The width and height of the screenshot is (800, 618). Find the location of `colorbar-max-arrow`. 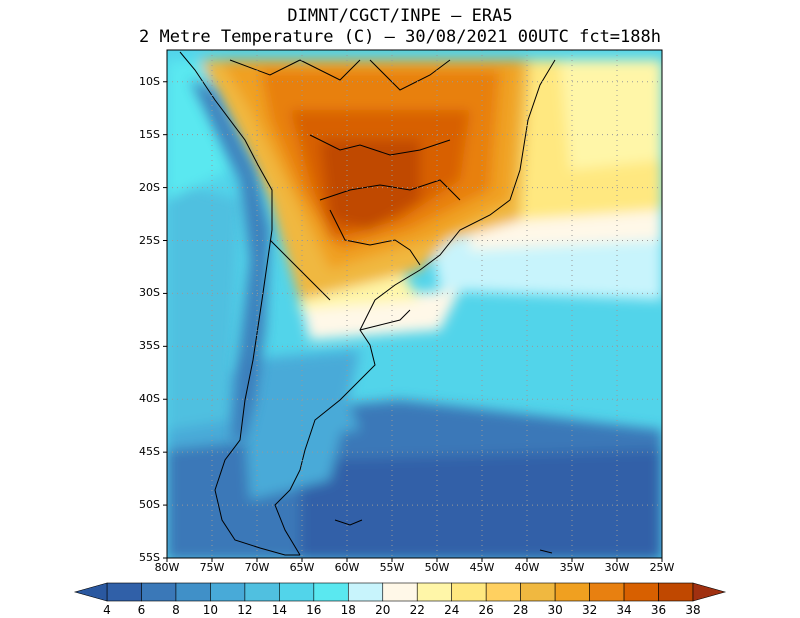

colorbar-max-arrow is located at coordinates (709, 592).